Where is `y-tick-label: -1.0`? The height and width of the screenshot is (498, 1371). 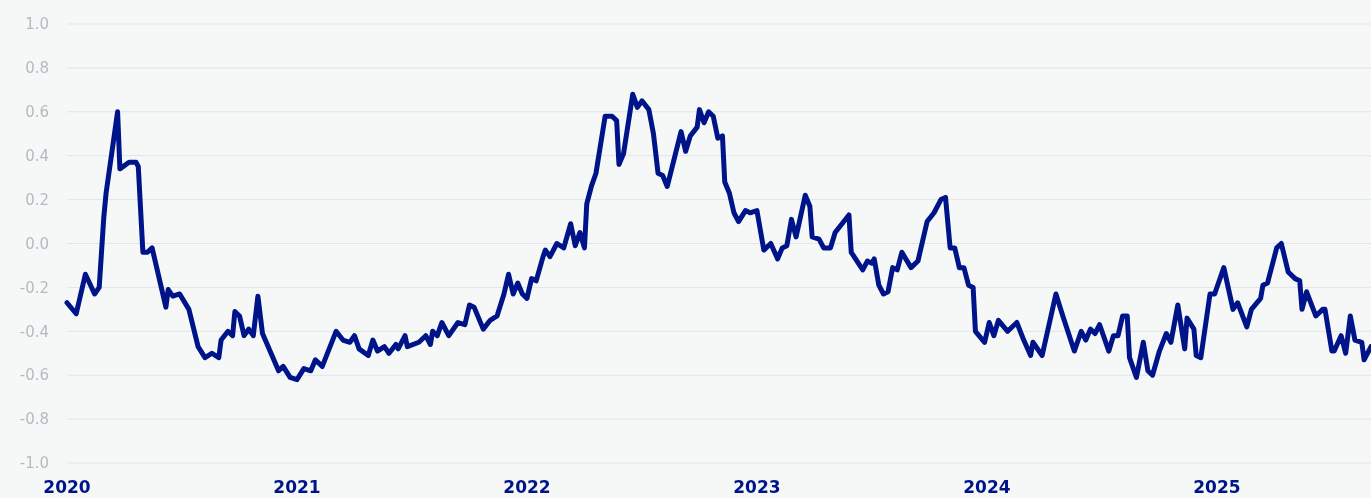 y-tick-label: -1.0 is located at coordinates (34, 463).